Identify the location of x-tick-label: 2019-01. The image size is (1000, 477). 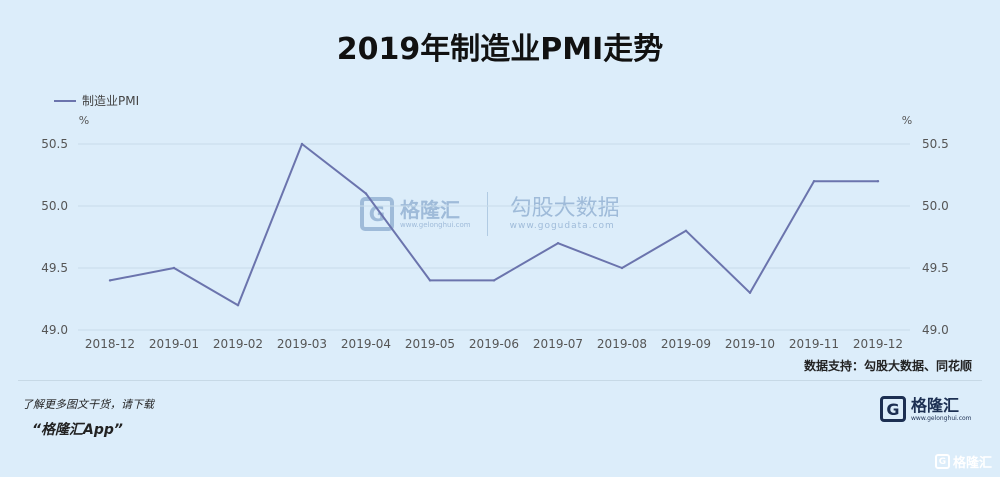
(174, 344).